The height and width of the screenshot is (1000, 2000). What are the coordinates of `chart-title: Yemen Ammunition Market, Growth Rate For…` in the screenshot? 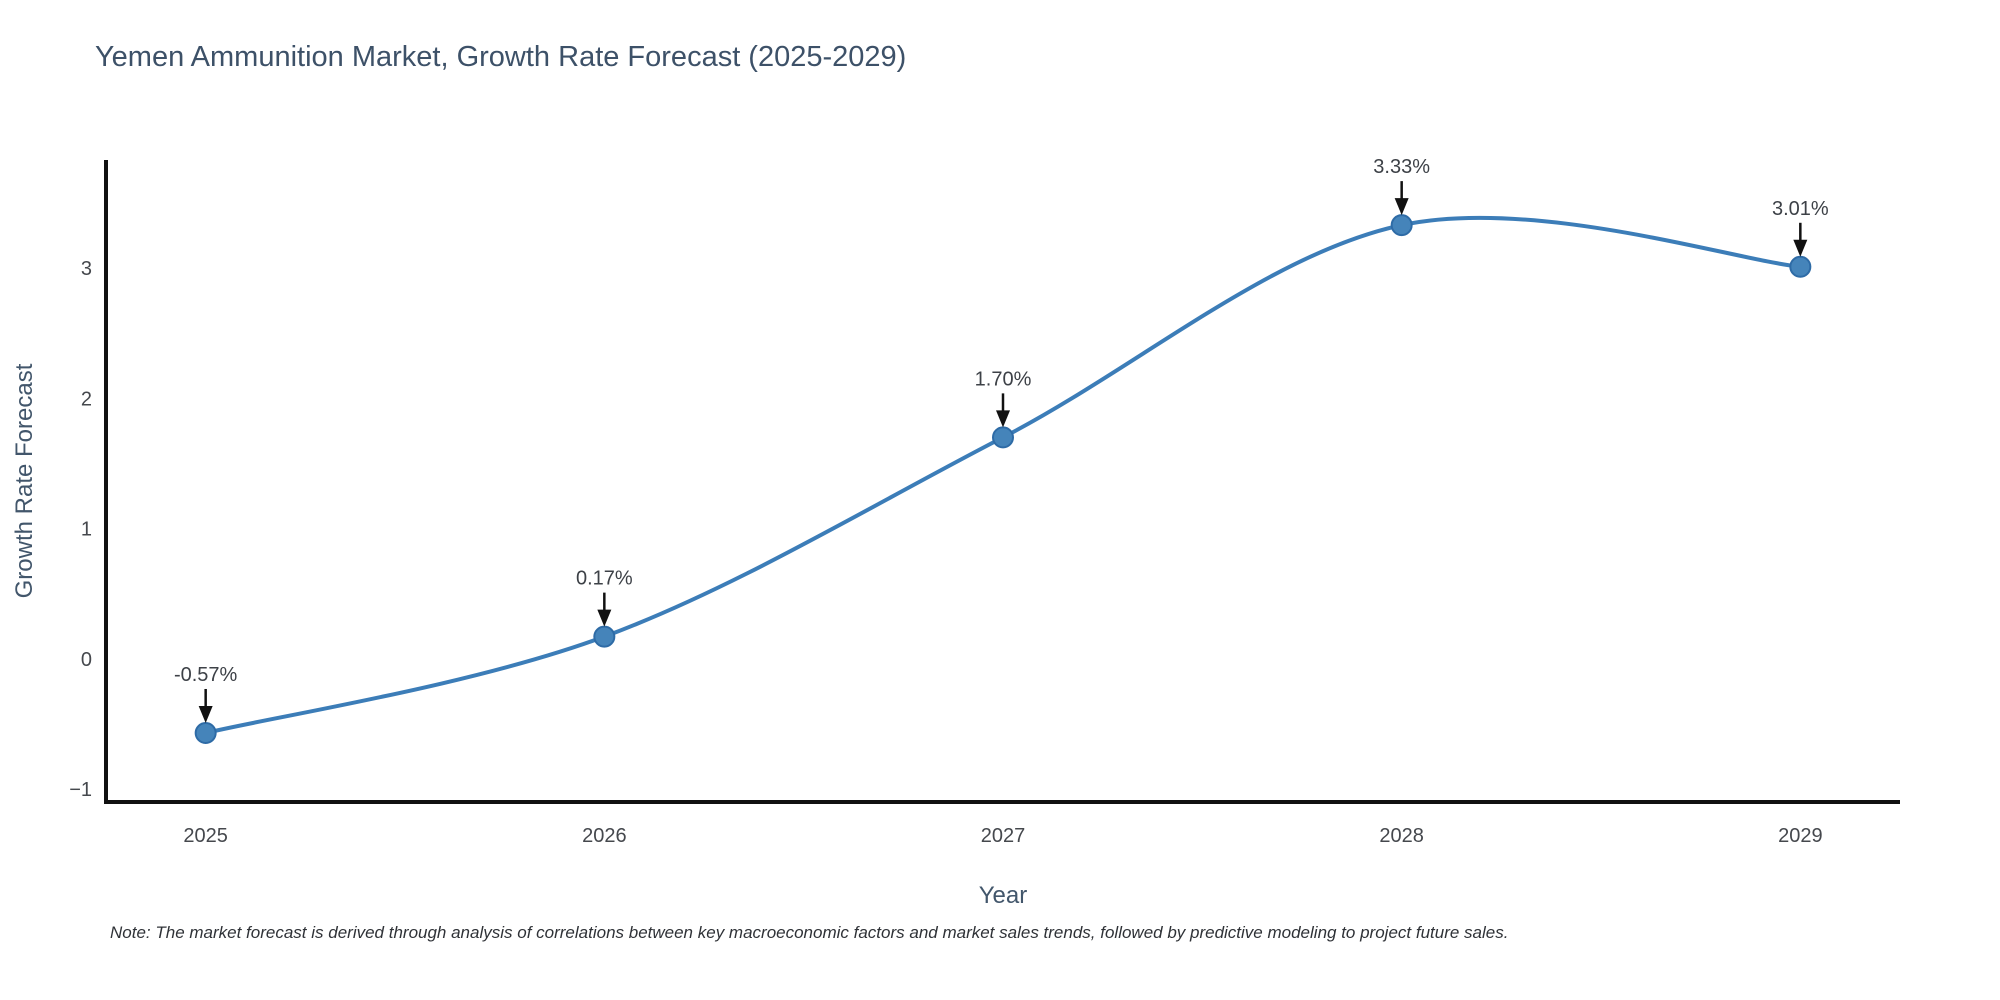 It's located at (500, 57).